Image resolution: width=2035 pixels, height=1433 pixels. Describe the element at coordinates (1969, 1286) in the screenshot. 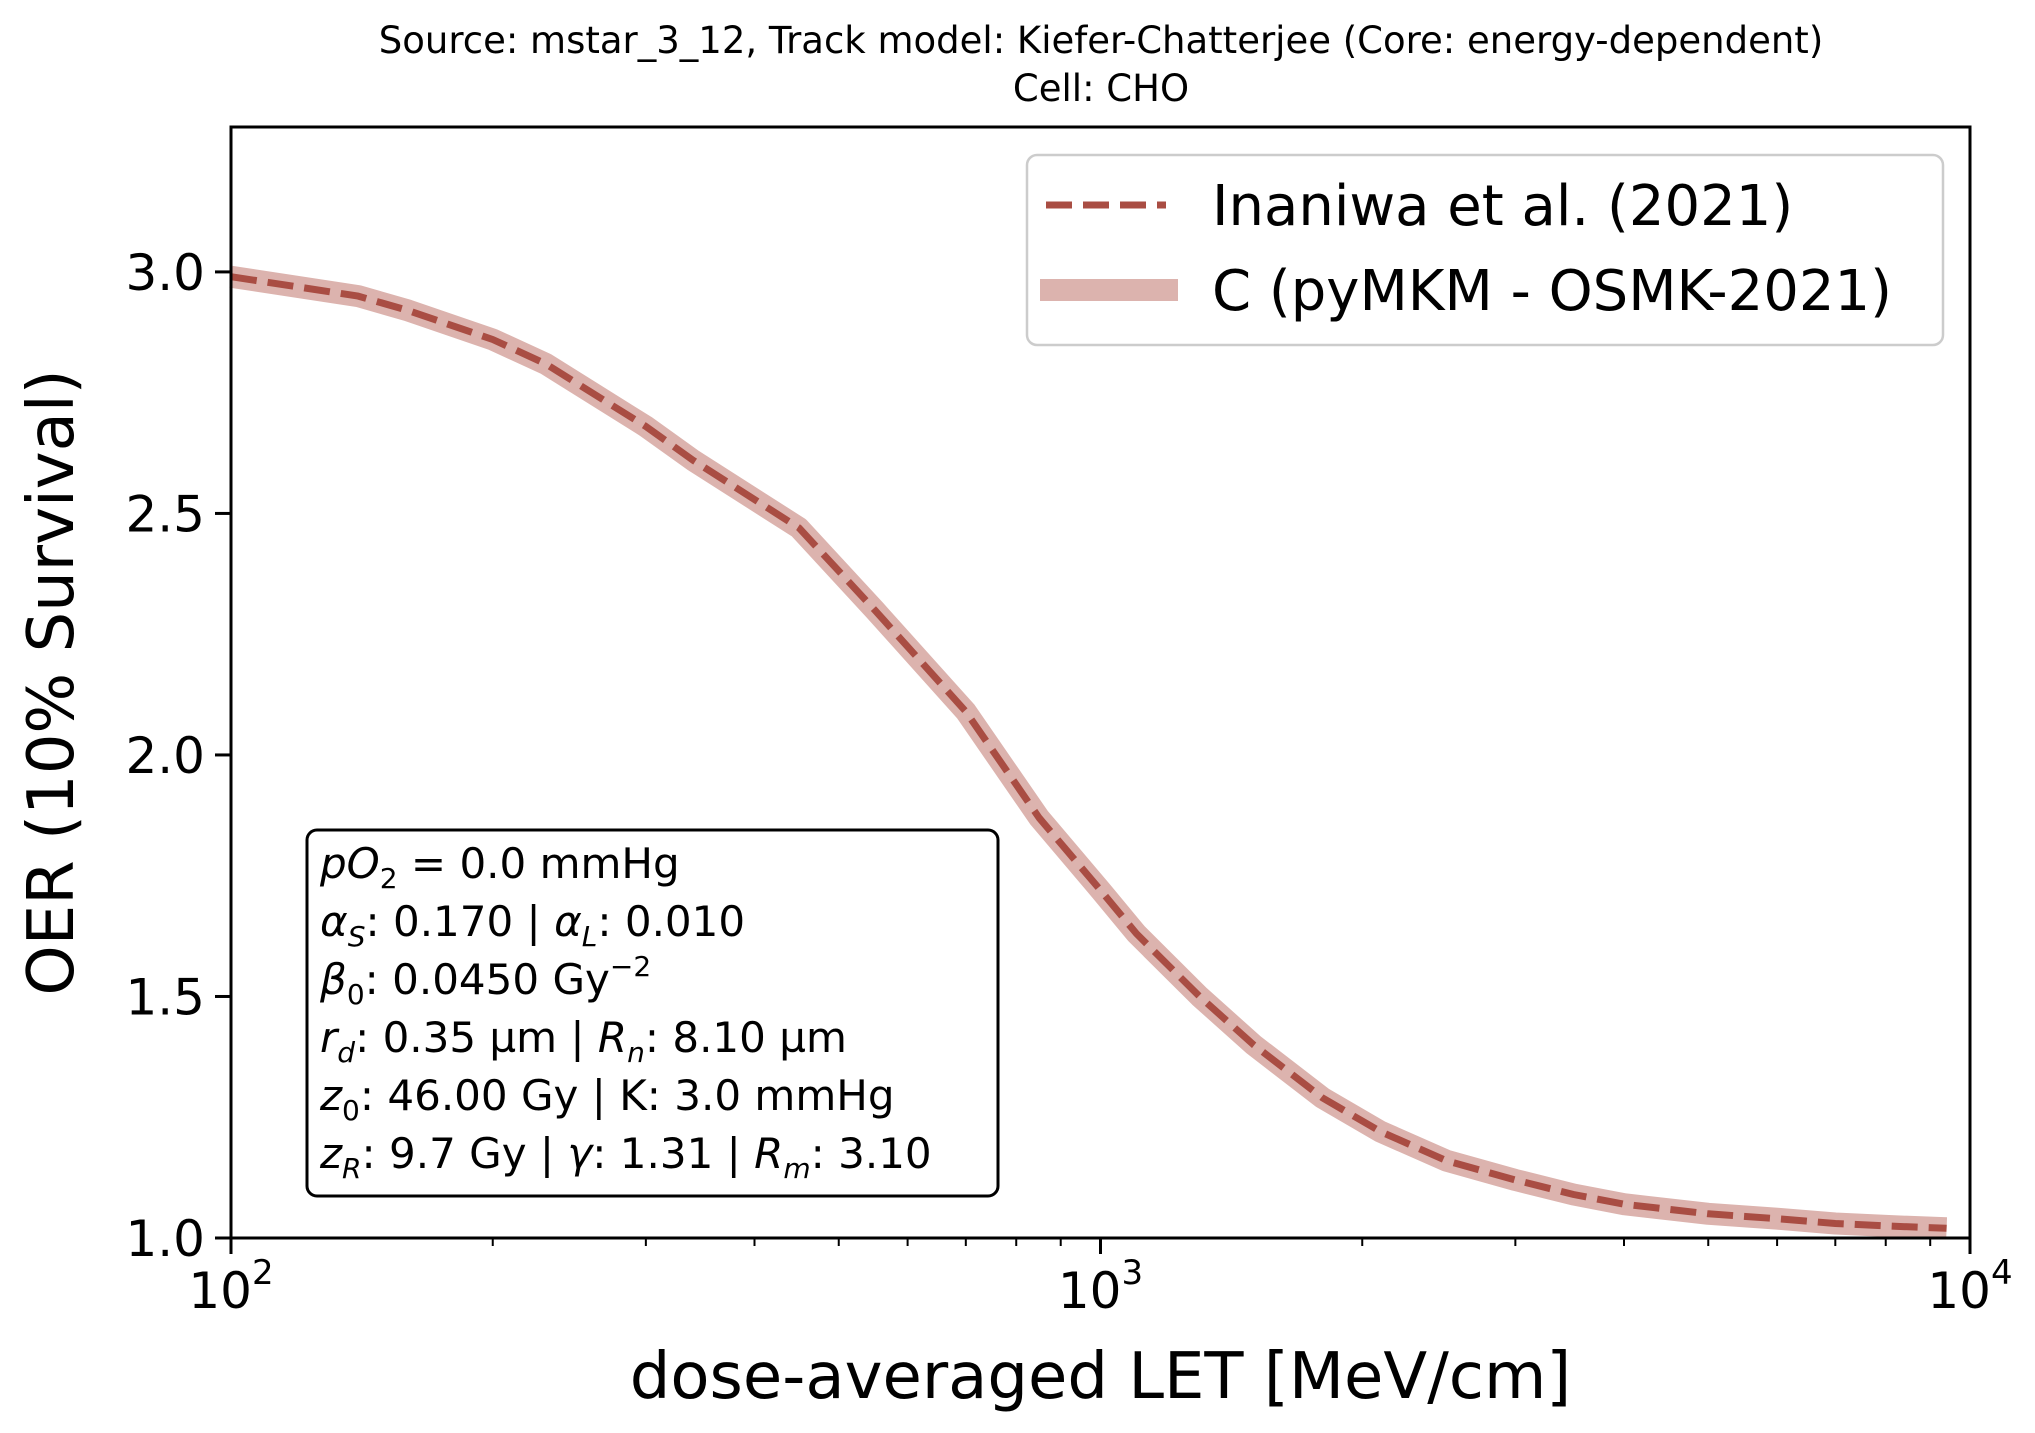

I see `x-tick-label: 10⁴` at that location.